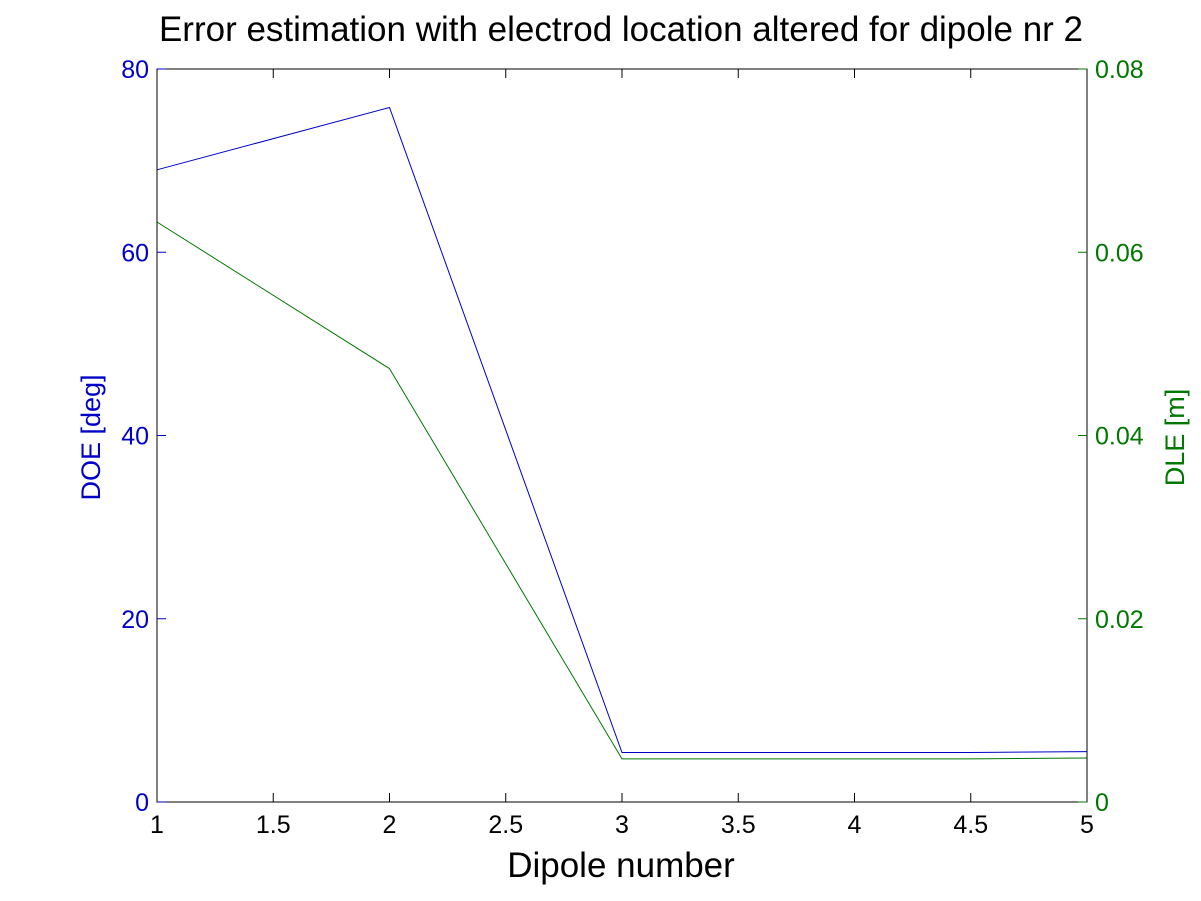  What do you see at coordinates (273, 825) in the screenshot?
I see `x-tick-label: 1.5` at bounding box center [273, 825].